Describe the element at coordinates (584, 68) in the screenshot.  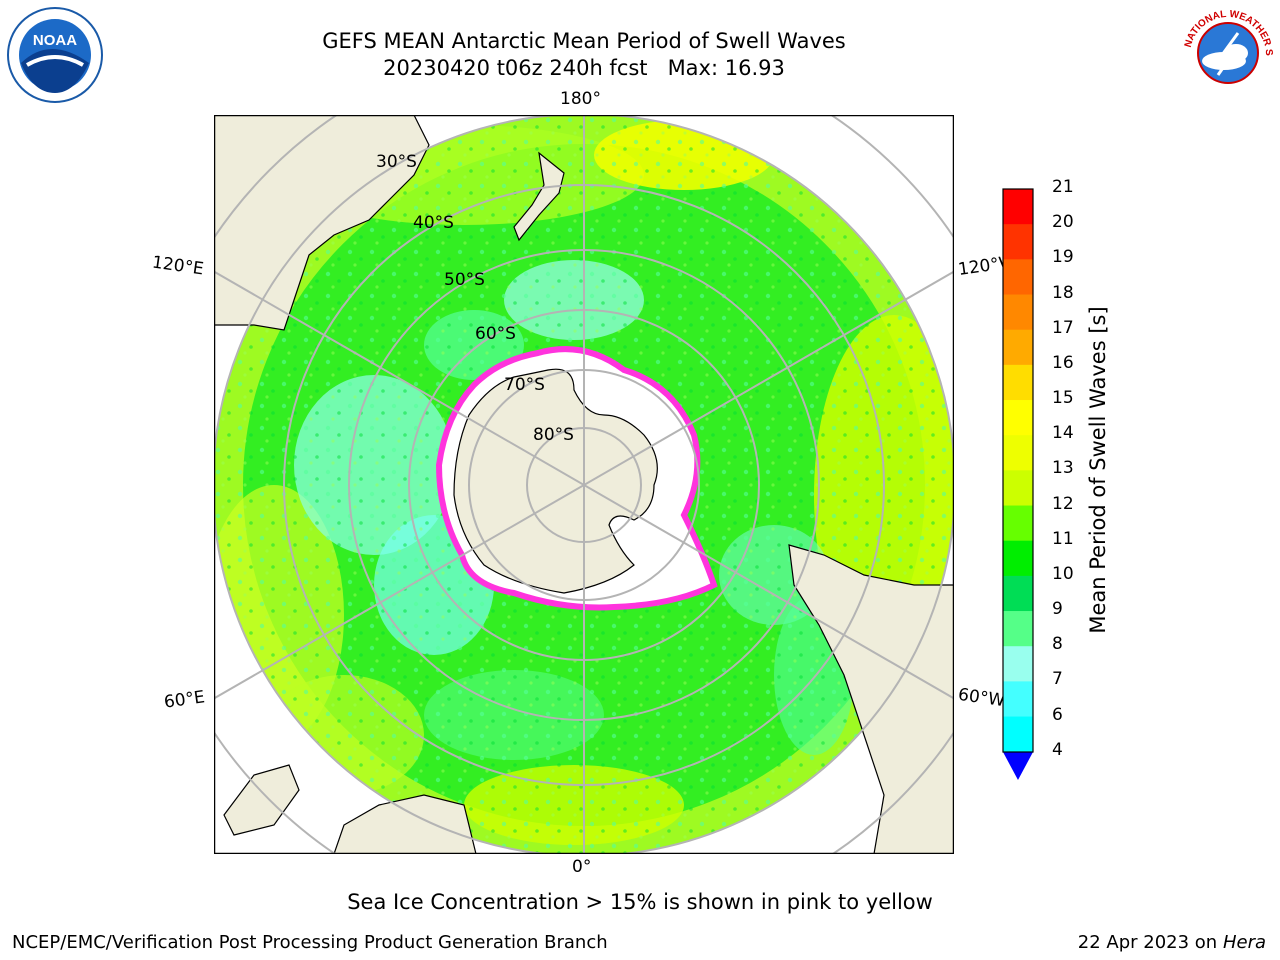
I see `chart-subtitle: 20230420 t06z 240h fcst Max: 16.93` at that location.